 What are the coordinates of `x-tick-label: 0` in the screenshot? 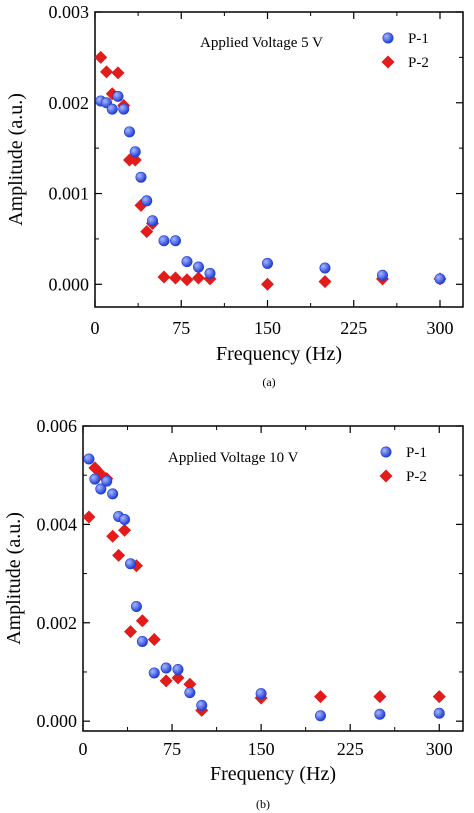 It's located at (83, 749).